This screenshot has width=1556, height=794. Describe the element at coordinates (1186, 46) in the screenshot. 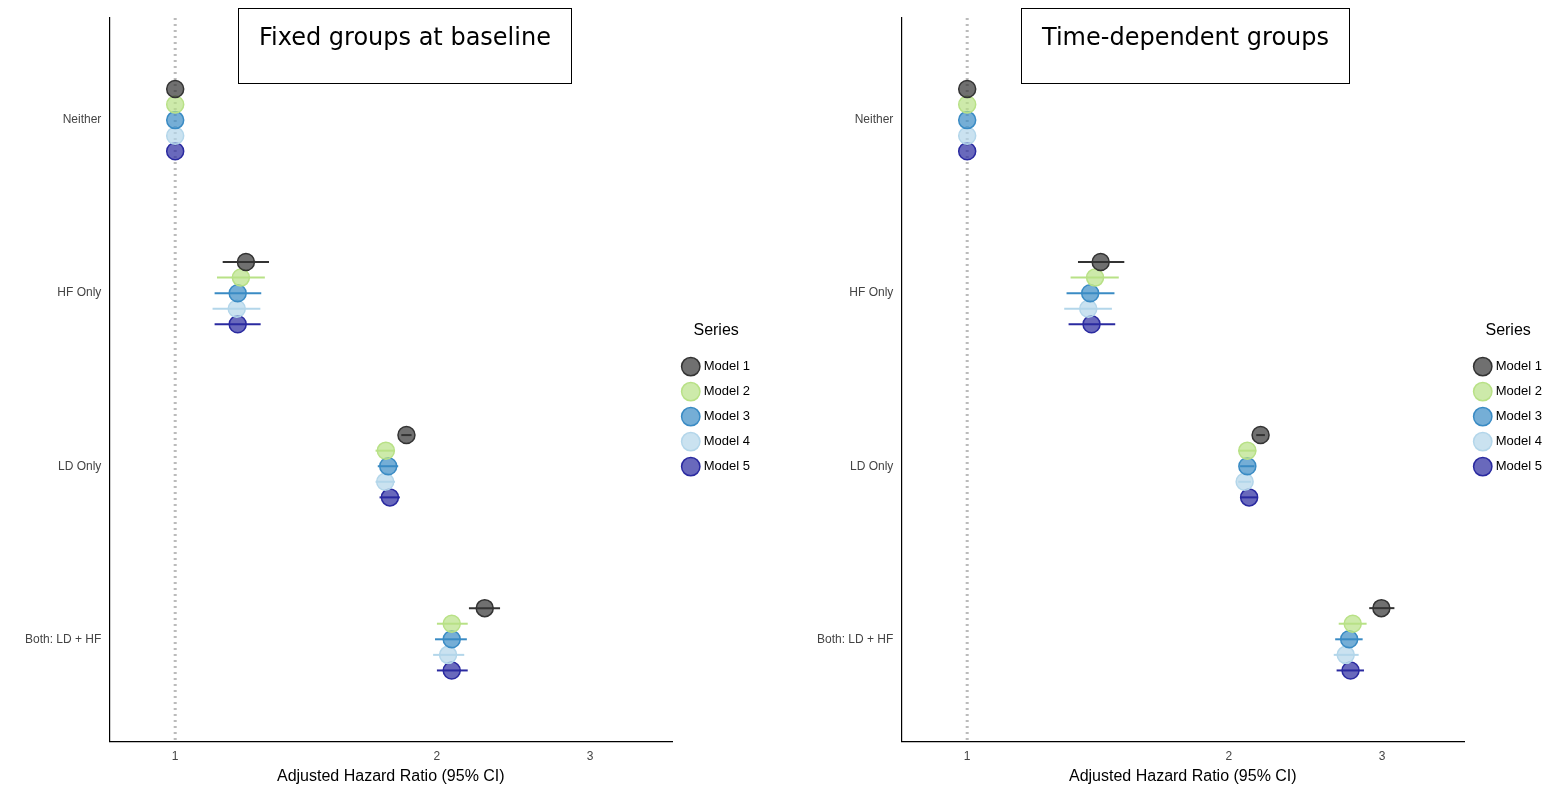

I see `chart-title: Time-dependent groups` at that location.